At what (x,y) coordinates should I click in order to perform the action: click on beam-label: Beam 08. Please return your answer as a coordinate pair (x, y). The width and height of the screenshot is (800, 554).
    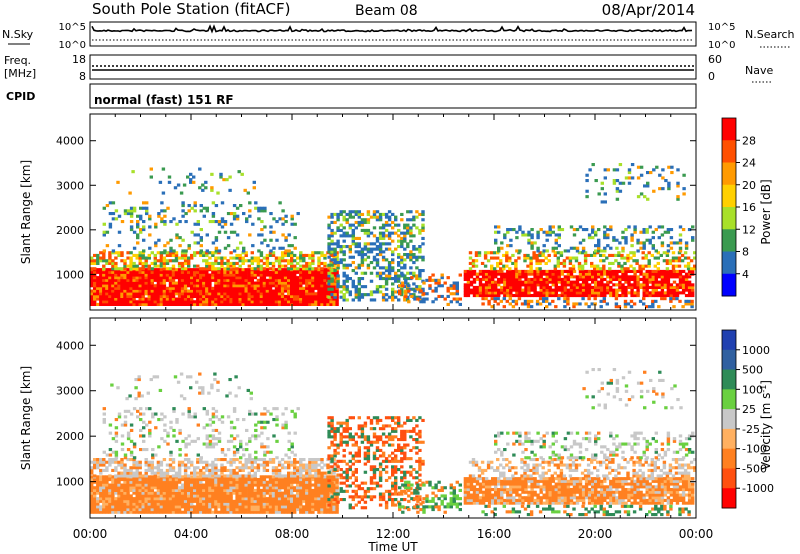
    Looking at the image, I should click on (386, 11).